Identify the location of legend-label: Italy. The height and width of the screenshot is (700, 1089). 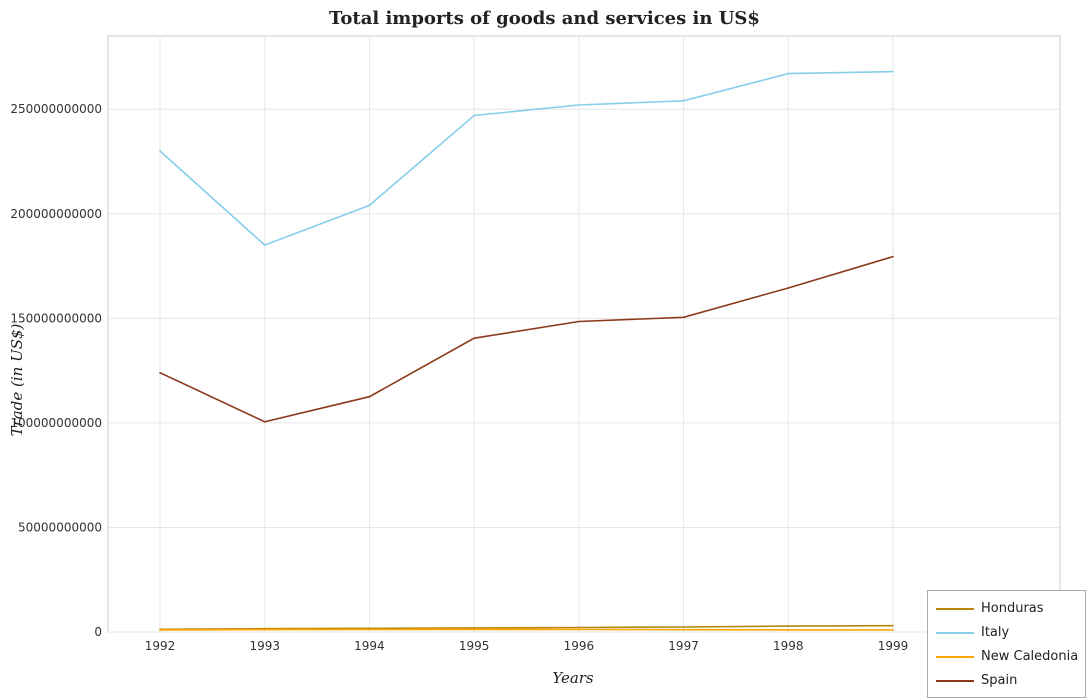
(995, 632).